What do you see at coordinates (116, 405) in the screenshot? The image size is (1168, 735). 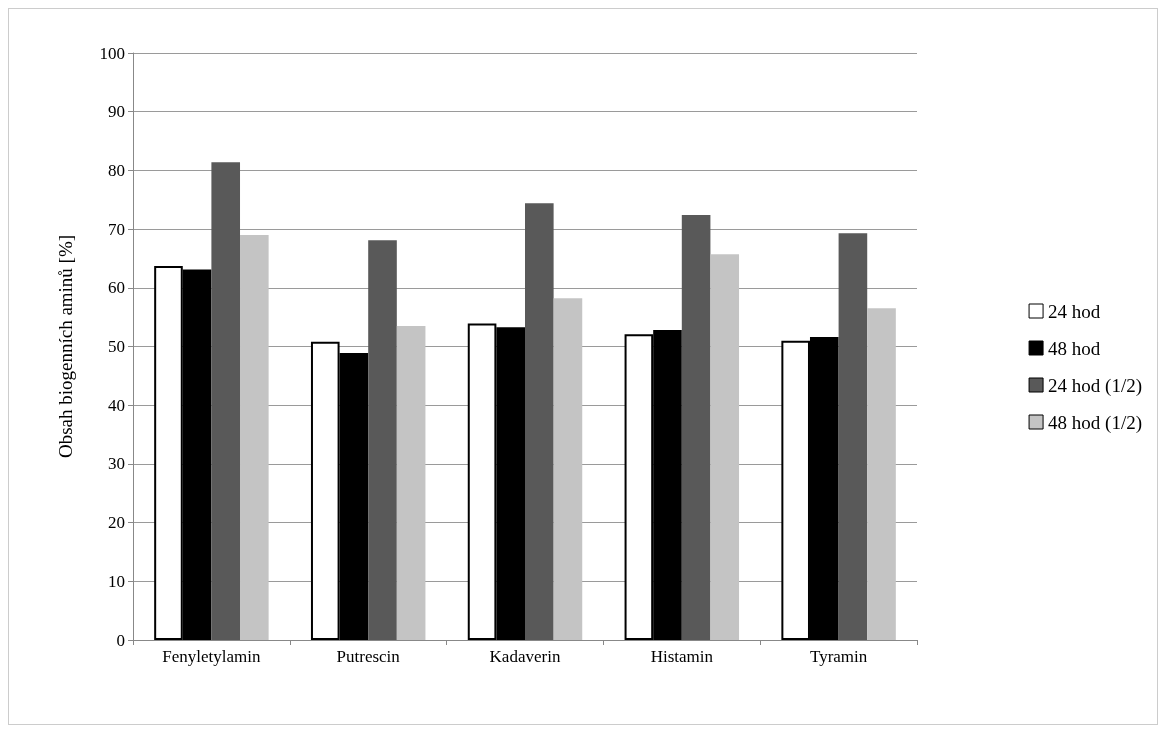 I see `y-tick-label: 40` at bounding box center [116, 405].